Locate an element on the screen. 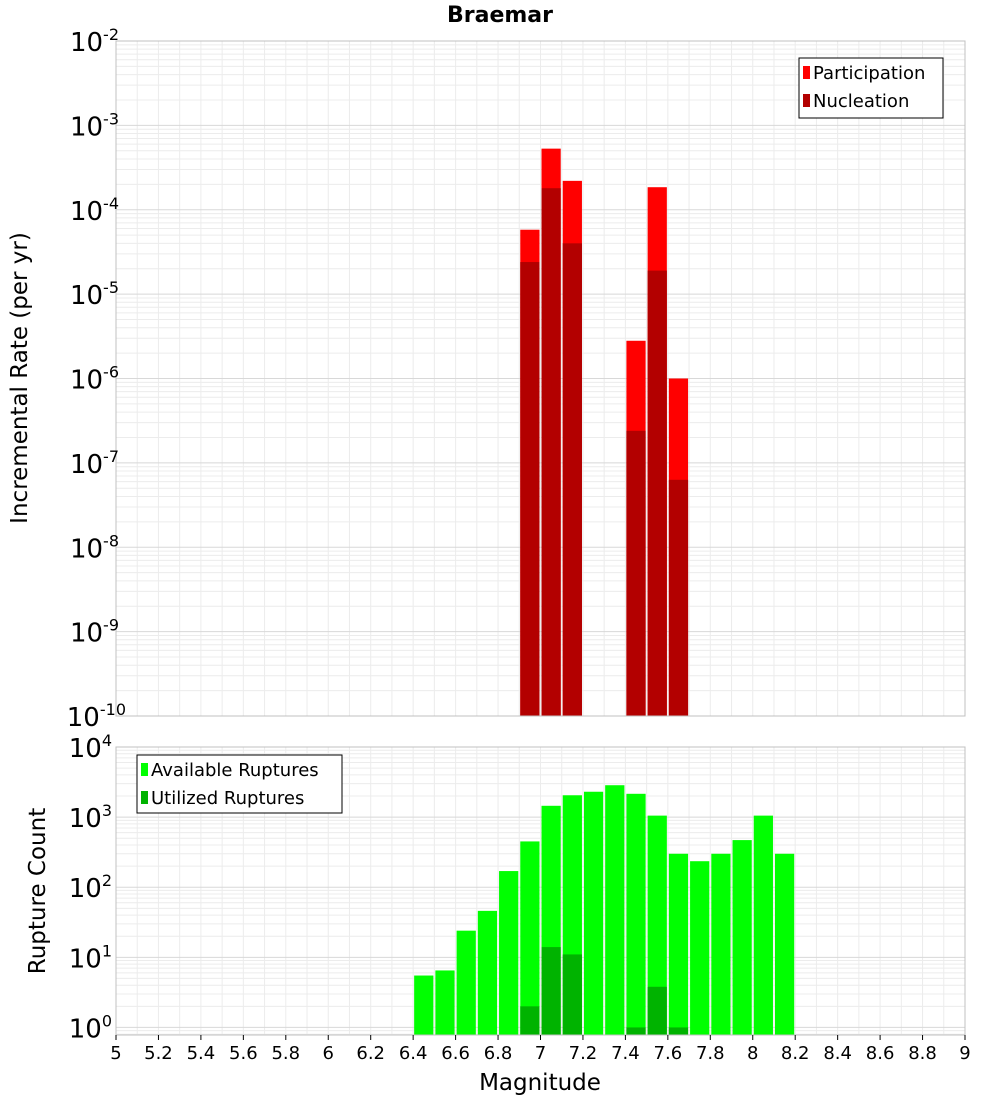 The width and height of the screenshot is (1000, 1100). x-tick-label: 8 is located at coordinates (752, 1053).